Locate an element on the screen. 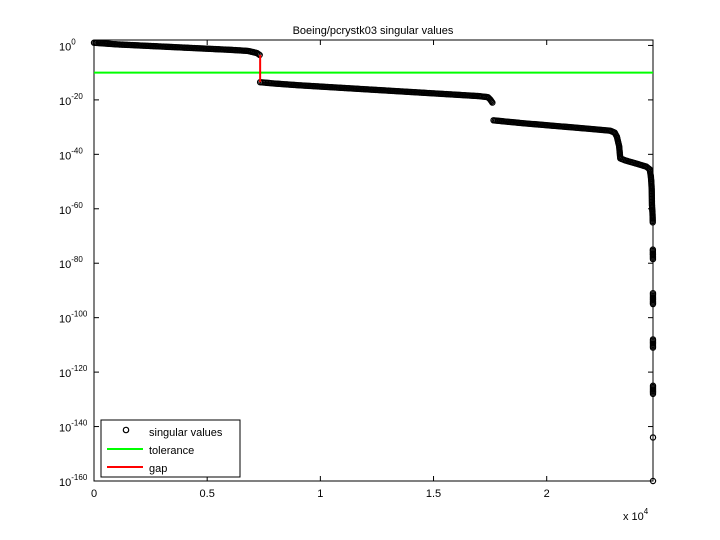  x-scale-exponent: 4 is located at coordinates (646, 511).